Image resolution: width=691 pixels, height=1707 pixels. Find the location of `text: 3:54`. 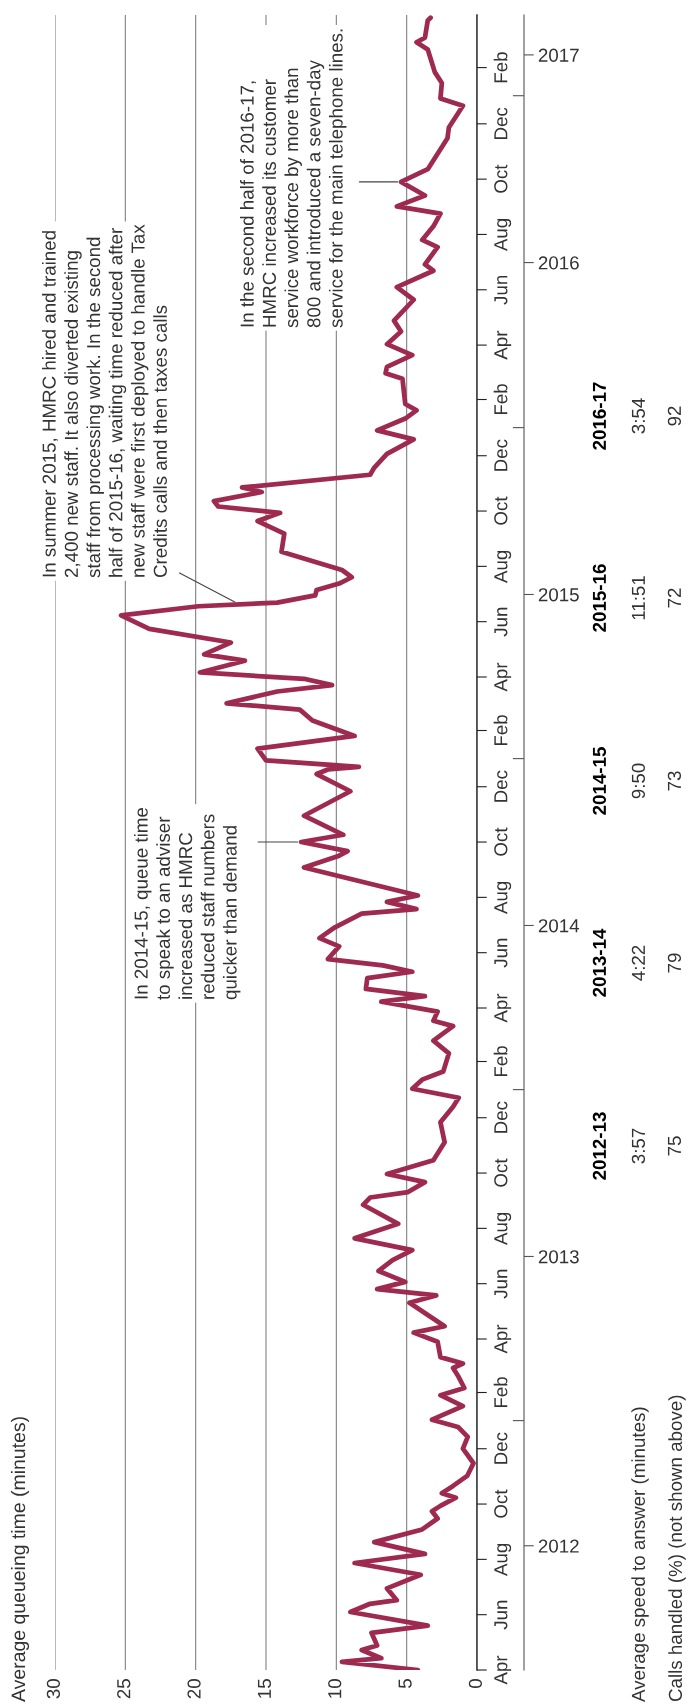

text: 3:54 is located at coordinates (638, 416).